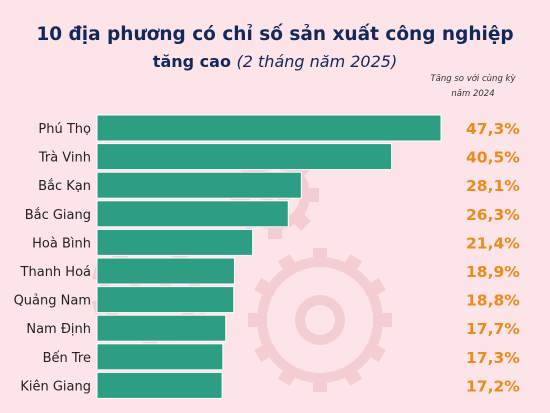  I want to click on value-label: 18,9%, so click(493, 272).